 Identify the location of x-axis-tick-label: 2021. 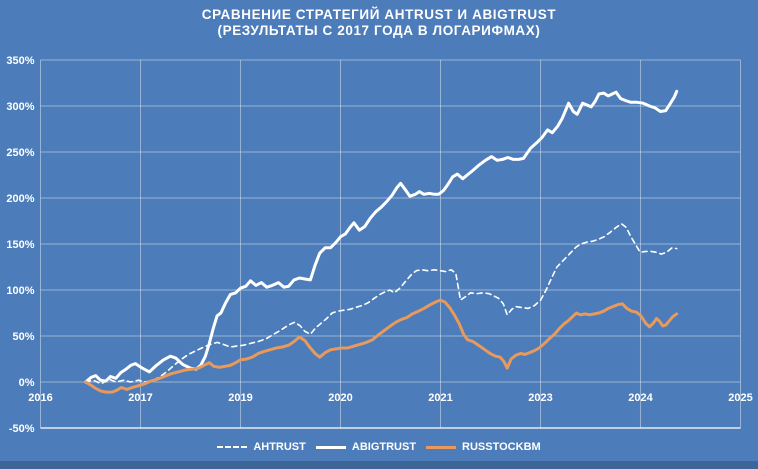
(440, 398).